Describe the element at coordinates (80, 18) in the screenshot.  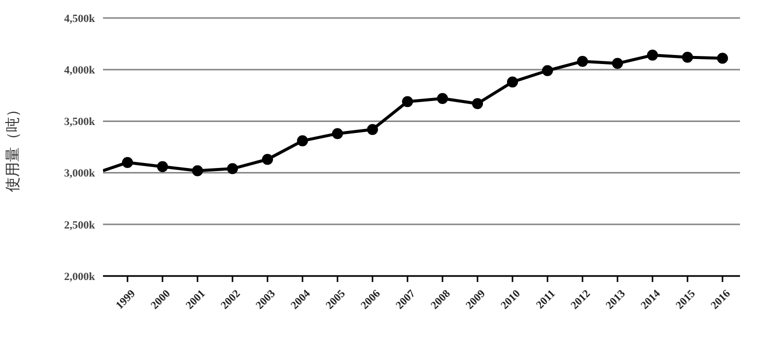
I see `y-tick-label: 4,500k` at that location.